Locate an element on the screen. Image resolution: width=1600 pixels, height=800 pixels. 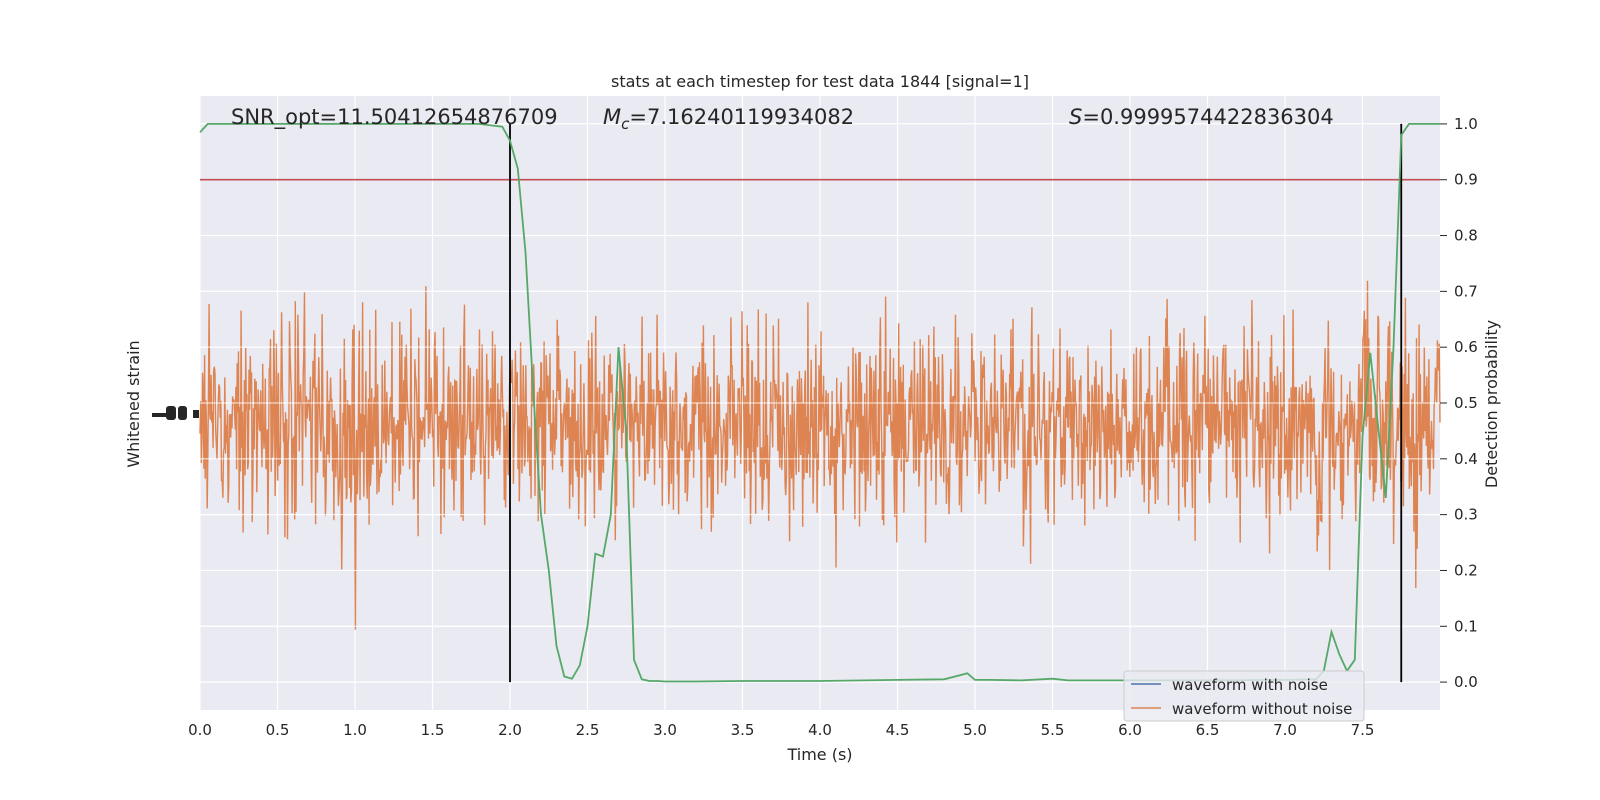
y-axis-label-left: Whitened strain is located at coordinates (133, 403).